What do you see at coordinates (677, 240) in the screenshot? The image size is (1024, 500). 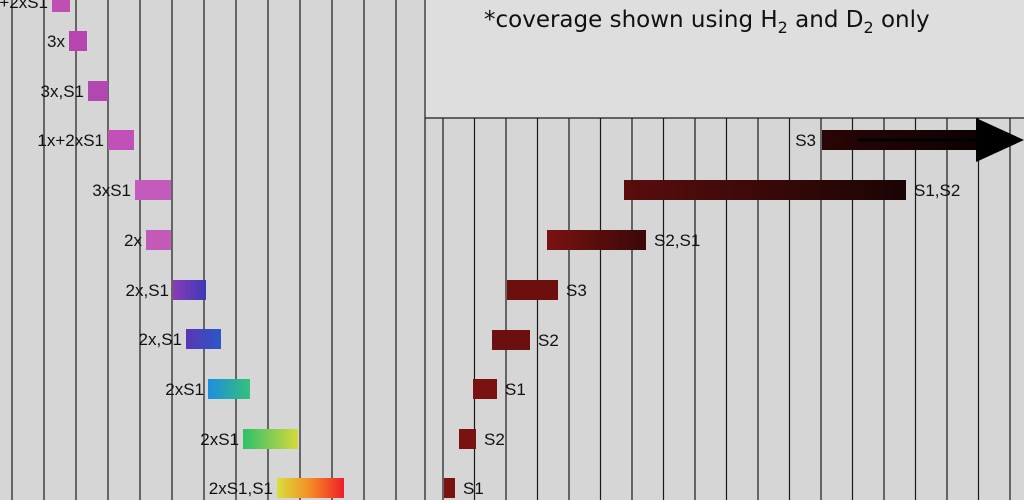 I see `right-bar-label: S2,S1` at bounding box center [677, 240].